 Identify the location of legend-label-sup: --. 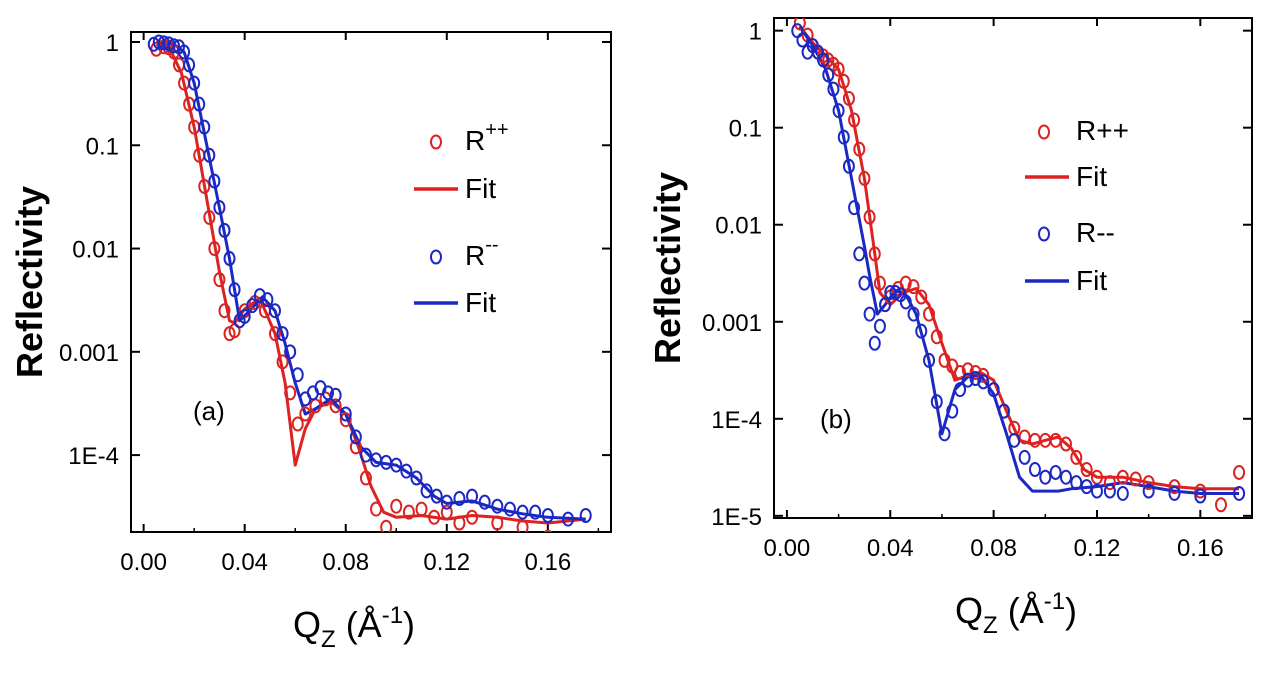
(491, 245).